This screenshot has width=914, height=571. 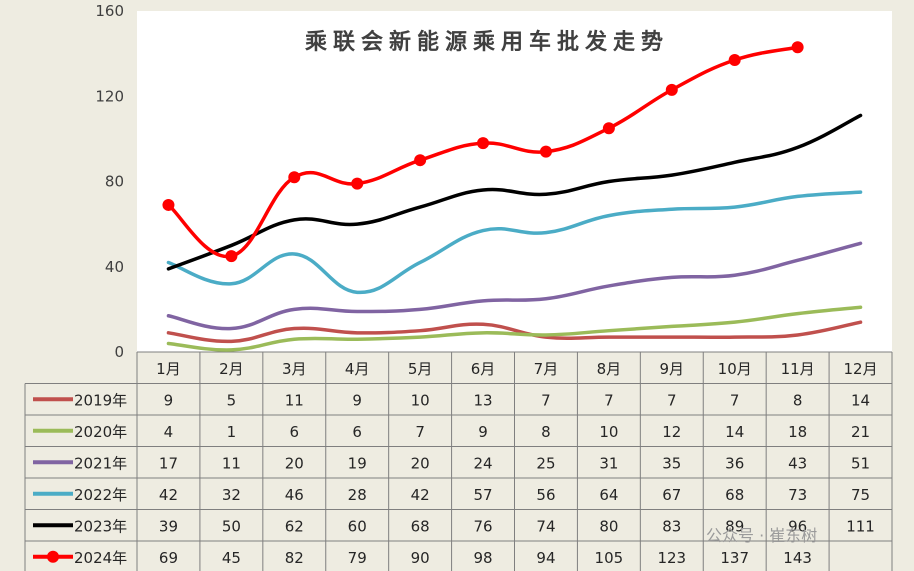 What do you see at coordinates (761, 535) in the screenshot?
I see `watermark: 公众号 · 崔东树` at bounding box center [761, 535].